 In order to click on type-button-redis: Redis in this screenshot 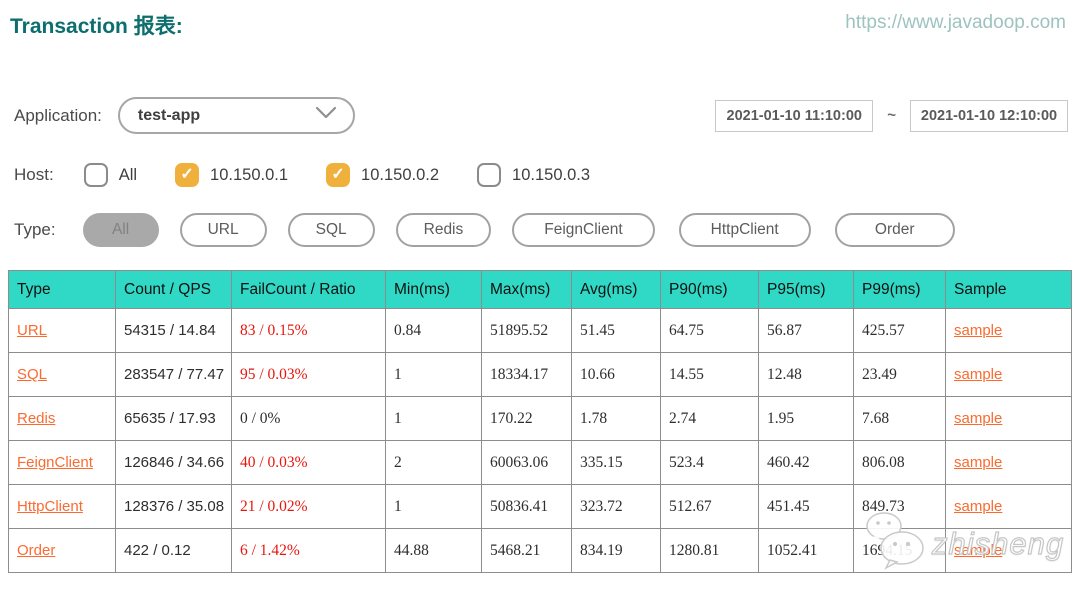, I will do `click(443, 230)`.